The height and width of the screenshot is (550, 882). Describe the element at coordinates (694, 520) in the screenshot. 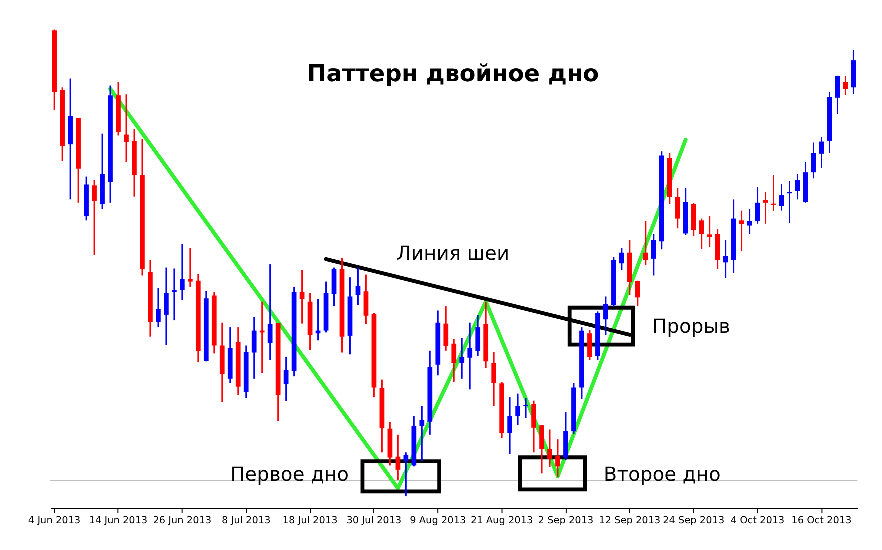

I see `x-tick-label: 24 Sep 2013` at that location.